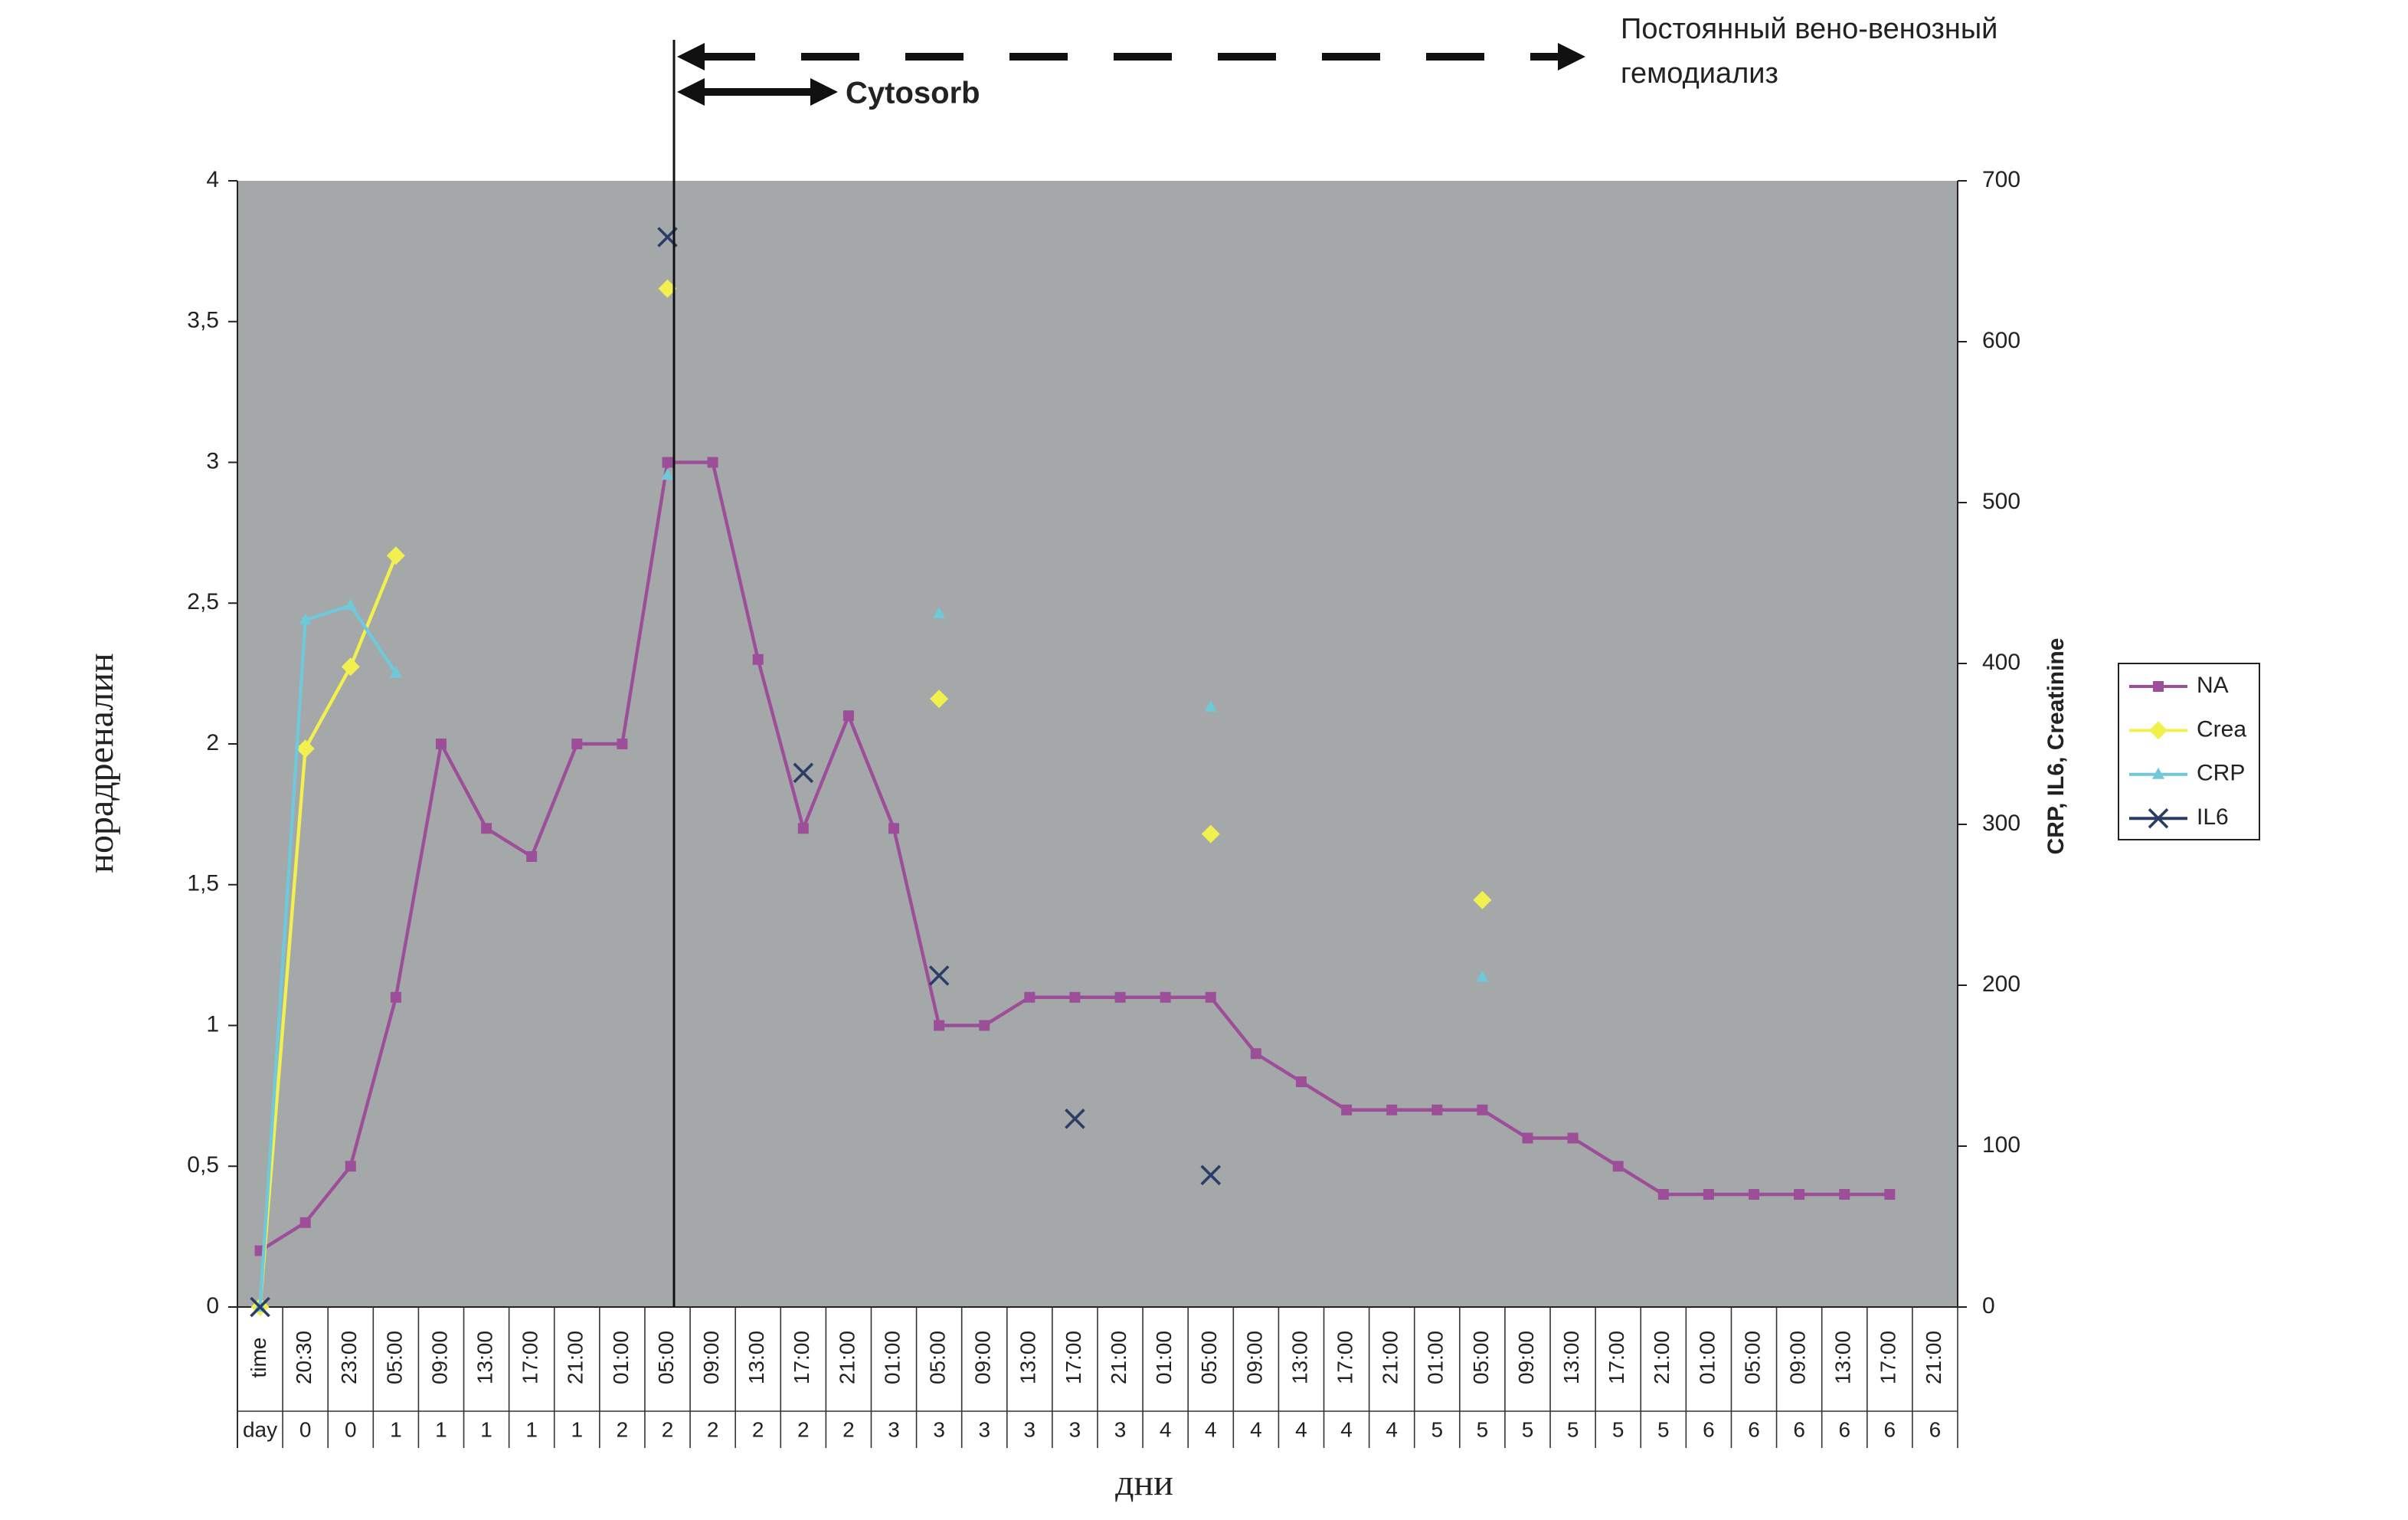 The width and height of the screenshot is (2408, 1520). I want to click on y-tick-label: 2, so click(212, 742).